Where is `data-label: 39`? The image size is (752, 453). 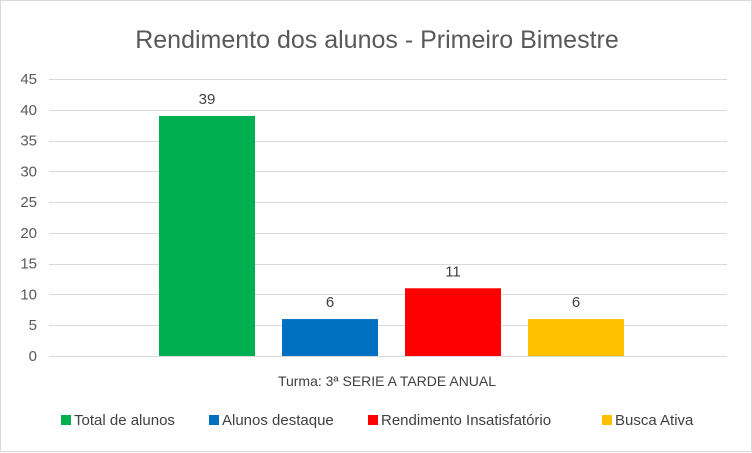
data-label: 39 is located at coordinates (207, 99).